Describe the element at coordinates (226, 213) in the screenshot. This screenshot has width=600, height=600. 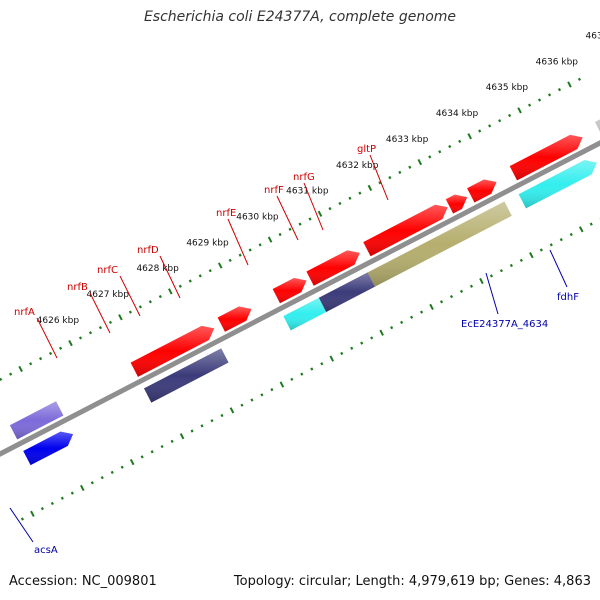
I see `gene-label-nrfe: nrfE` at that location.